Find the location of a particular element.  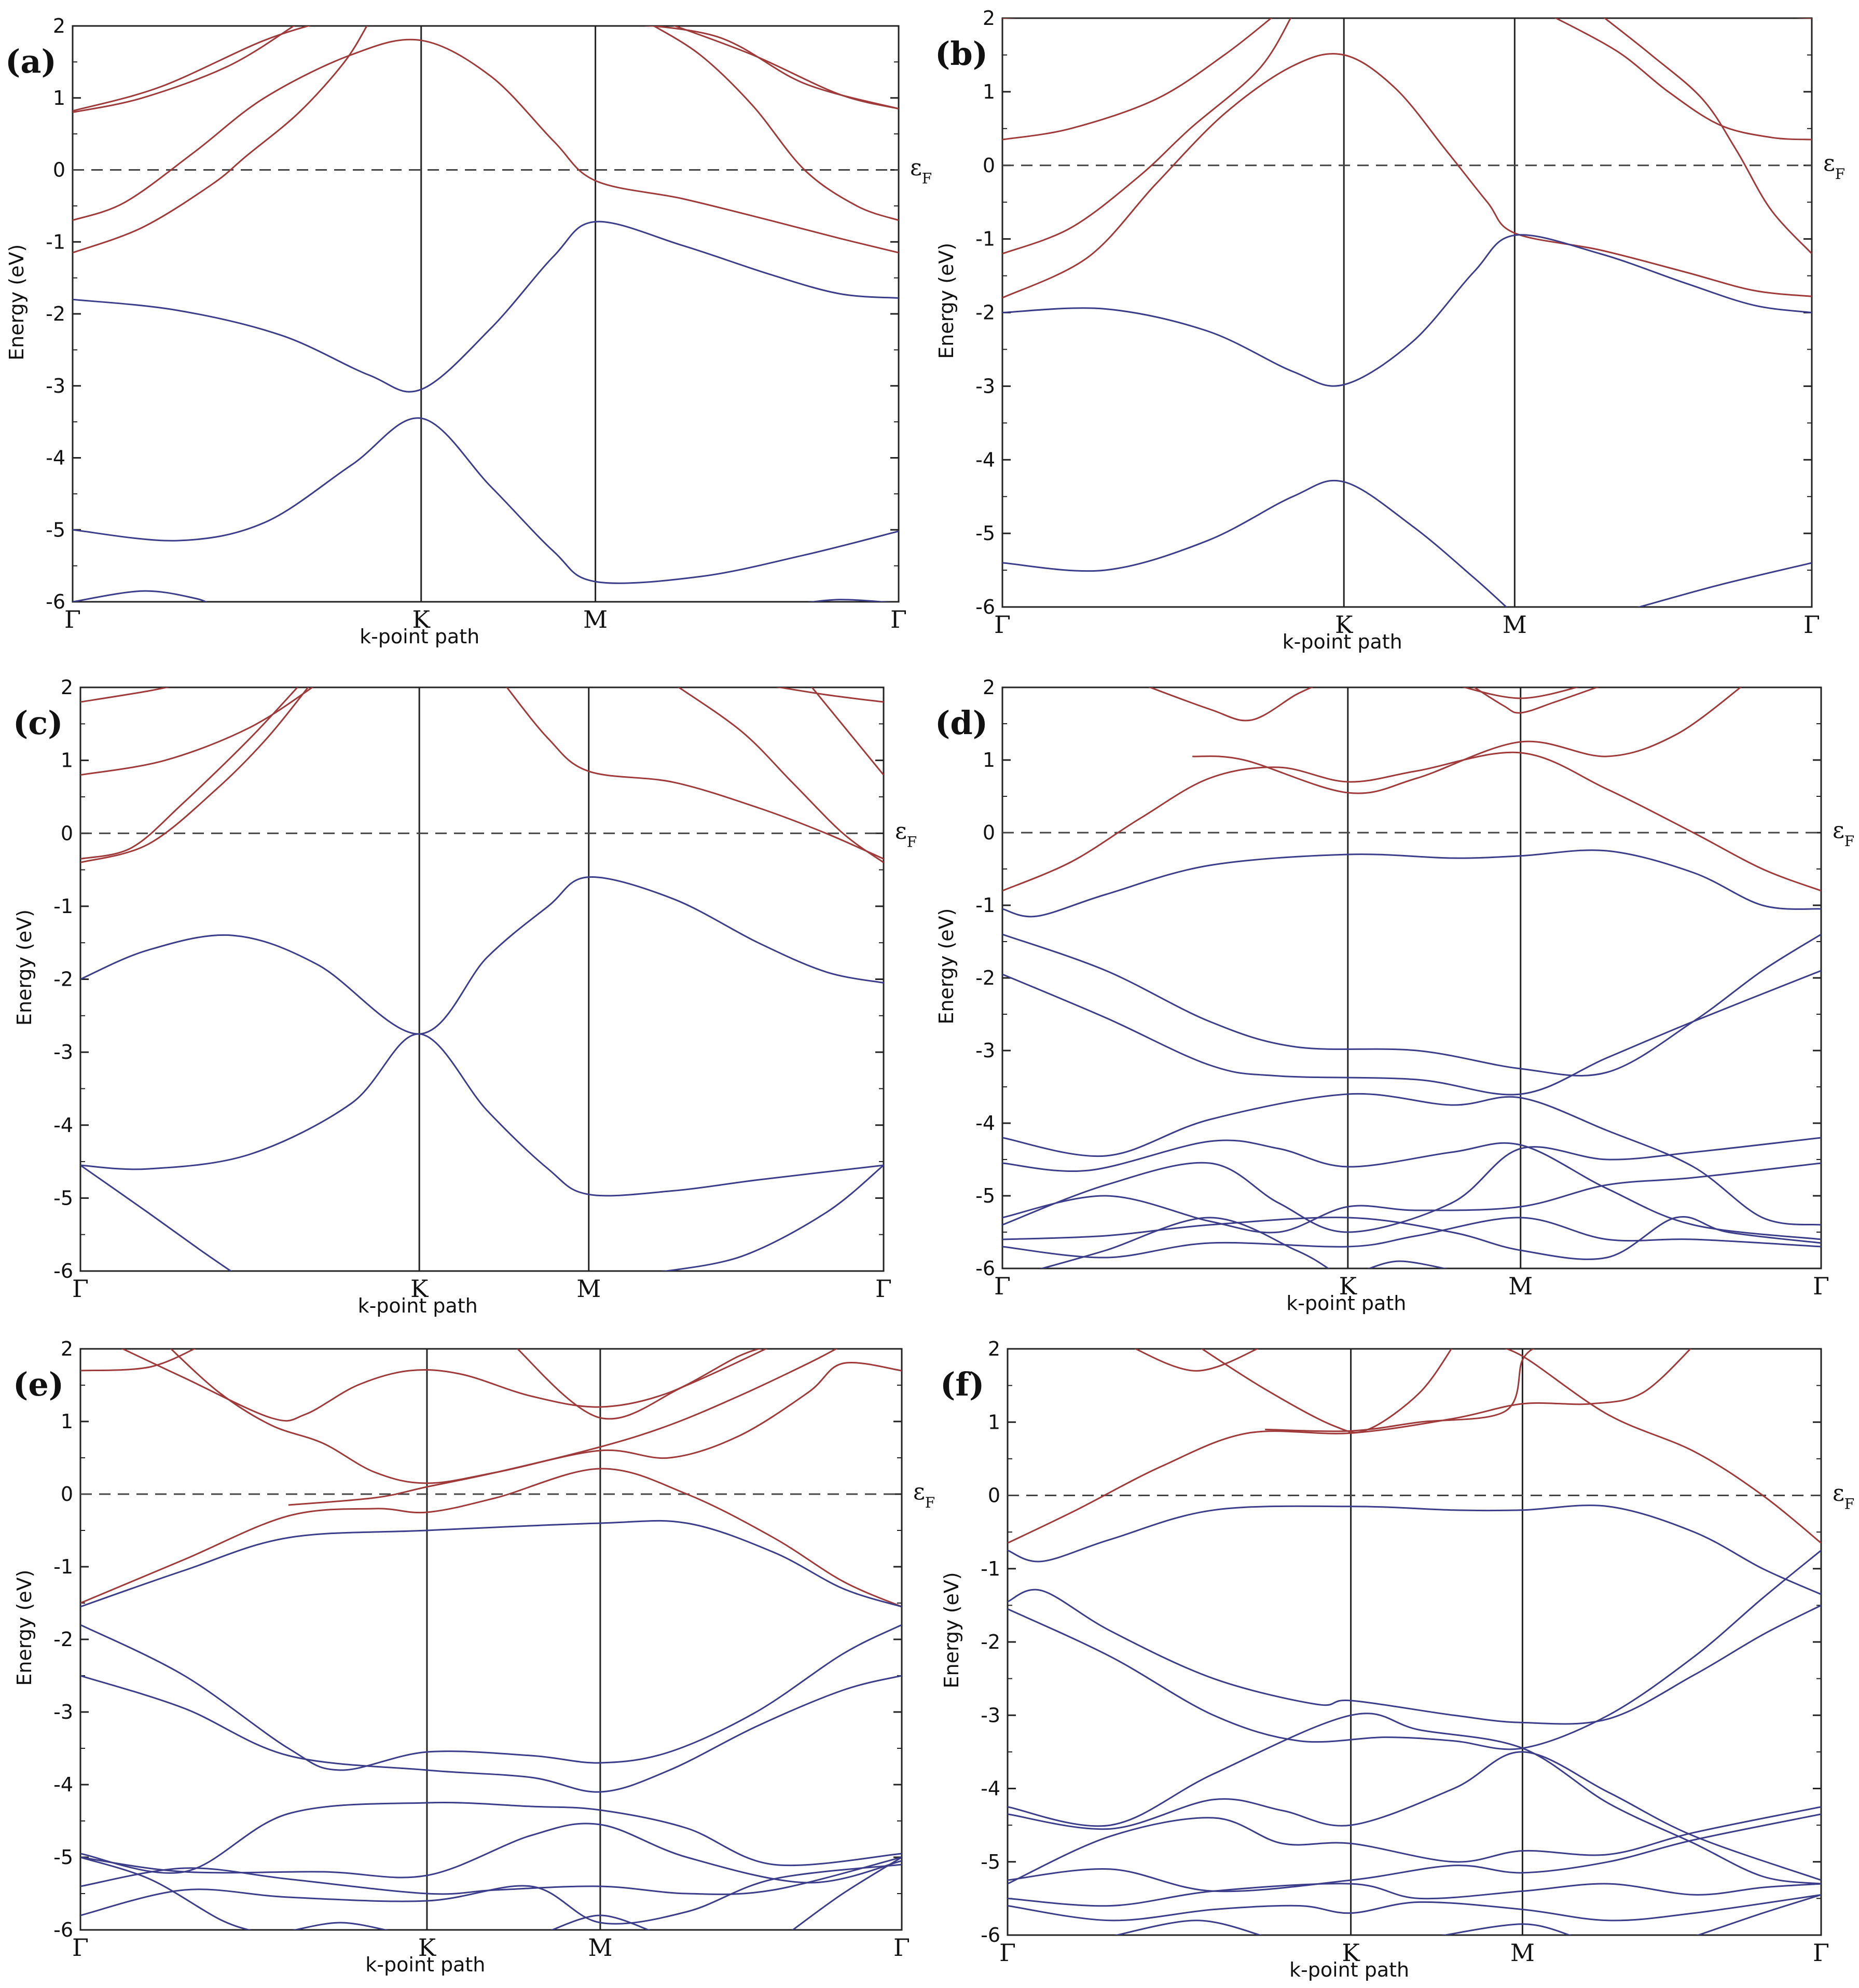

bands-group is located at coordinates (1407, 312).